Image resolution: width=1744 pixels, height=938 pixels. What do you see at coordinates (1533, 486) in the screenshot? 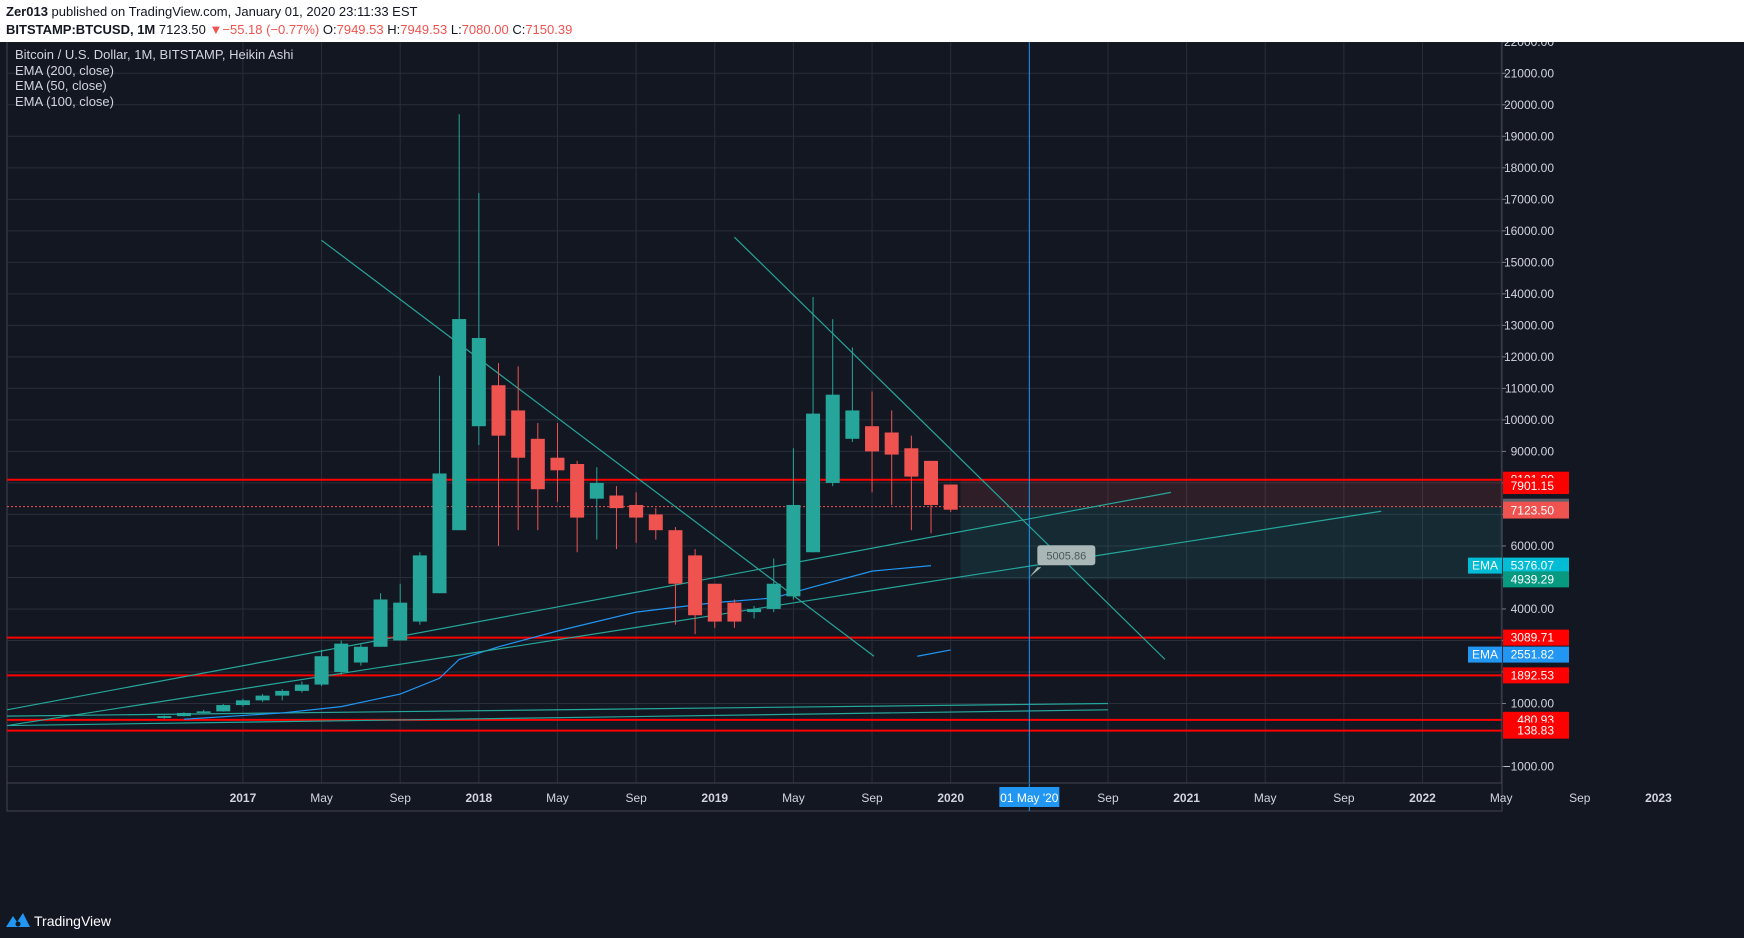
I see `price-label: 7901.15` at bounding box center [1533, 486].